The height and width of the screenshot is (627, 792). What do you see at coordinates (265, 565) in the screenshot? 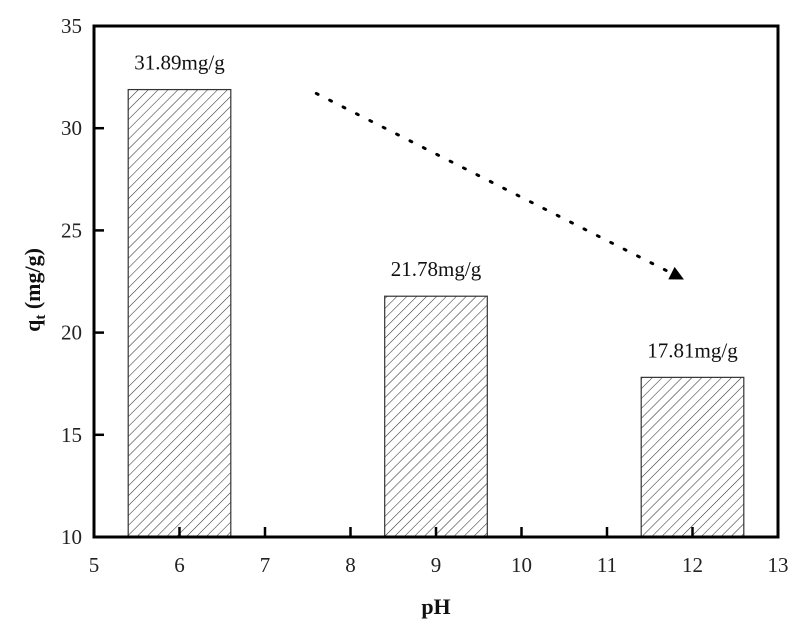
I see `x-tick-label: 7` at bounding box center [265, 565].